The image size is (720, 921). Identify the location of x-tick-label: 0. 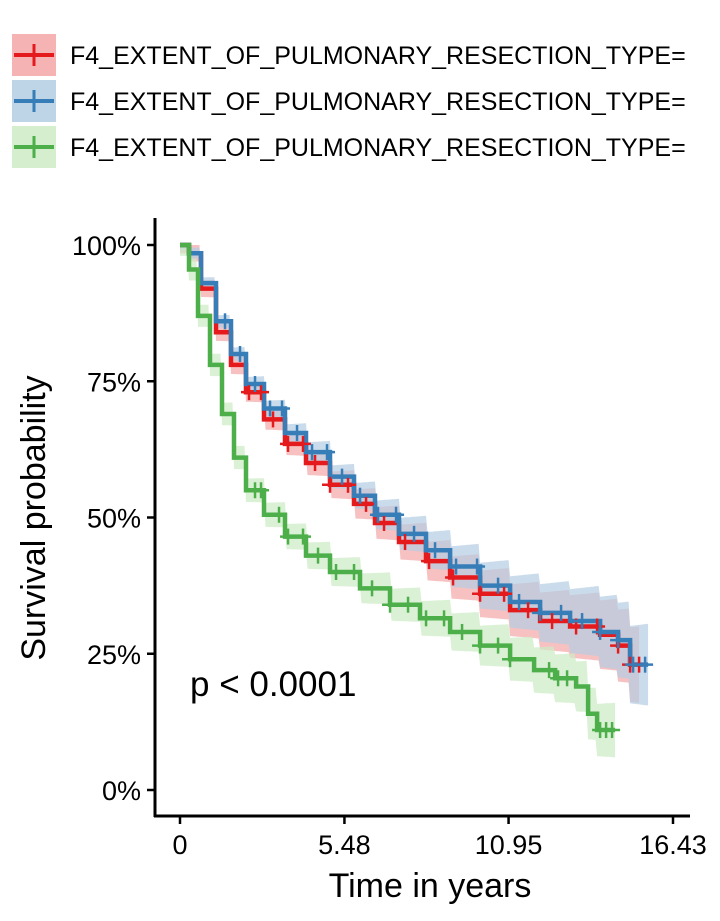
(179, 845).